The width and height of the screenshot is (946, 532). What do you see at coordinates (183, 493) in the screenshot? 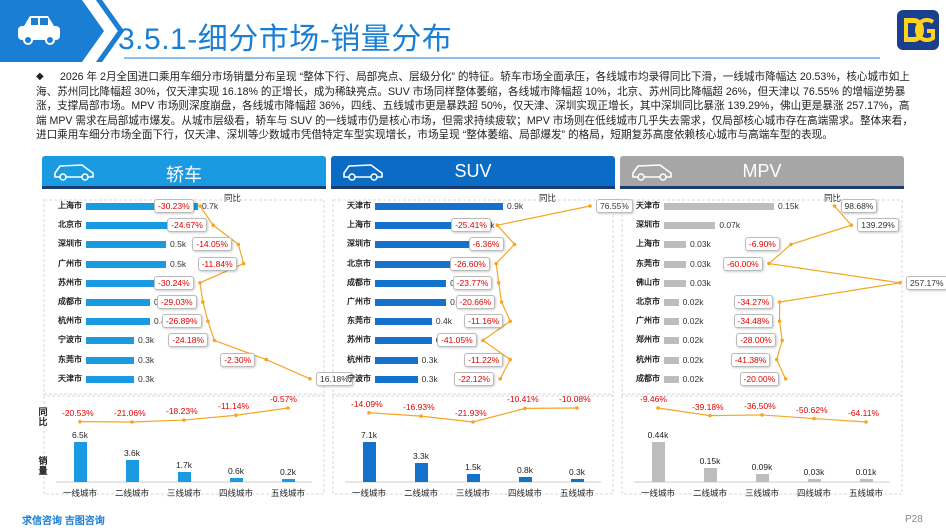
I see `tier-label: 三线城市` at bounding box center [183, 493].